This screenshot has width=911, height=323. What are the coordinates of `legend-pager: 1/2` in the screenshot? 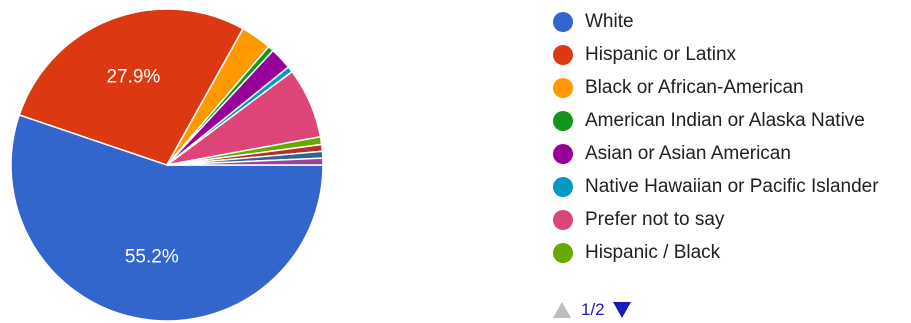 It's located at (592, 310).